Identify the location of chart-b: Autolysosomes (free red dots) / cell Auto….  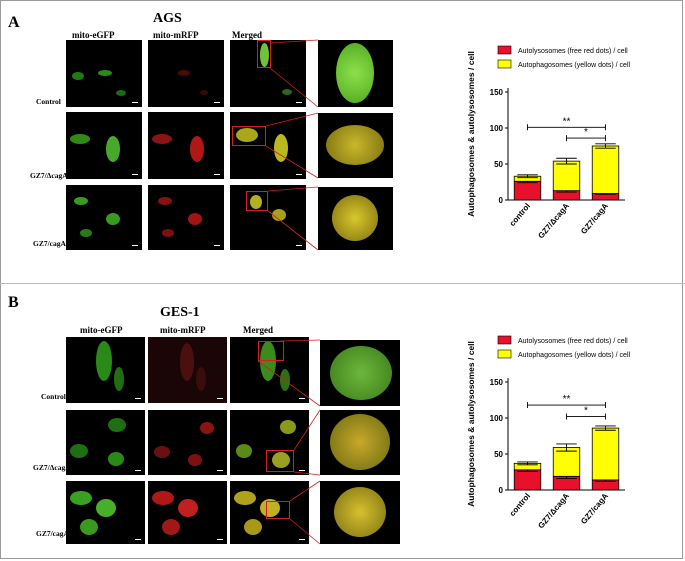
(548, 432).